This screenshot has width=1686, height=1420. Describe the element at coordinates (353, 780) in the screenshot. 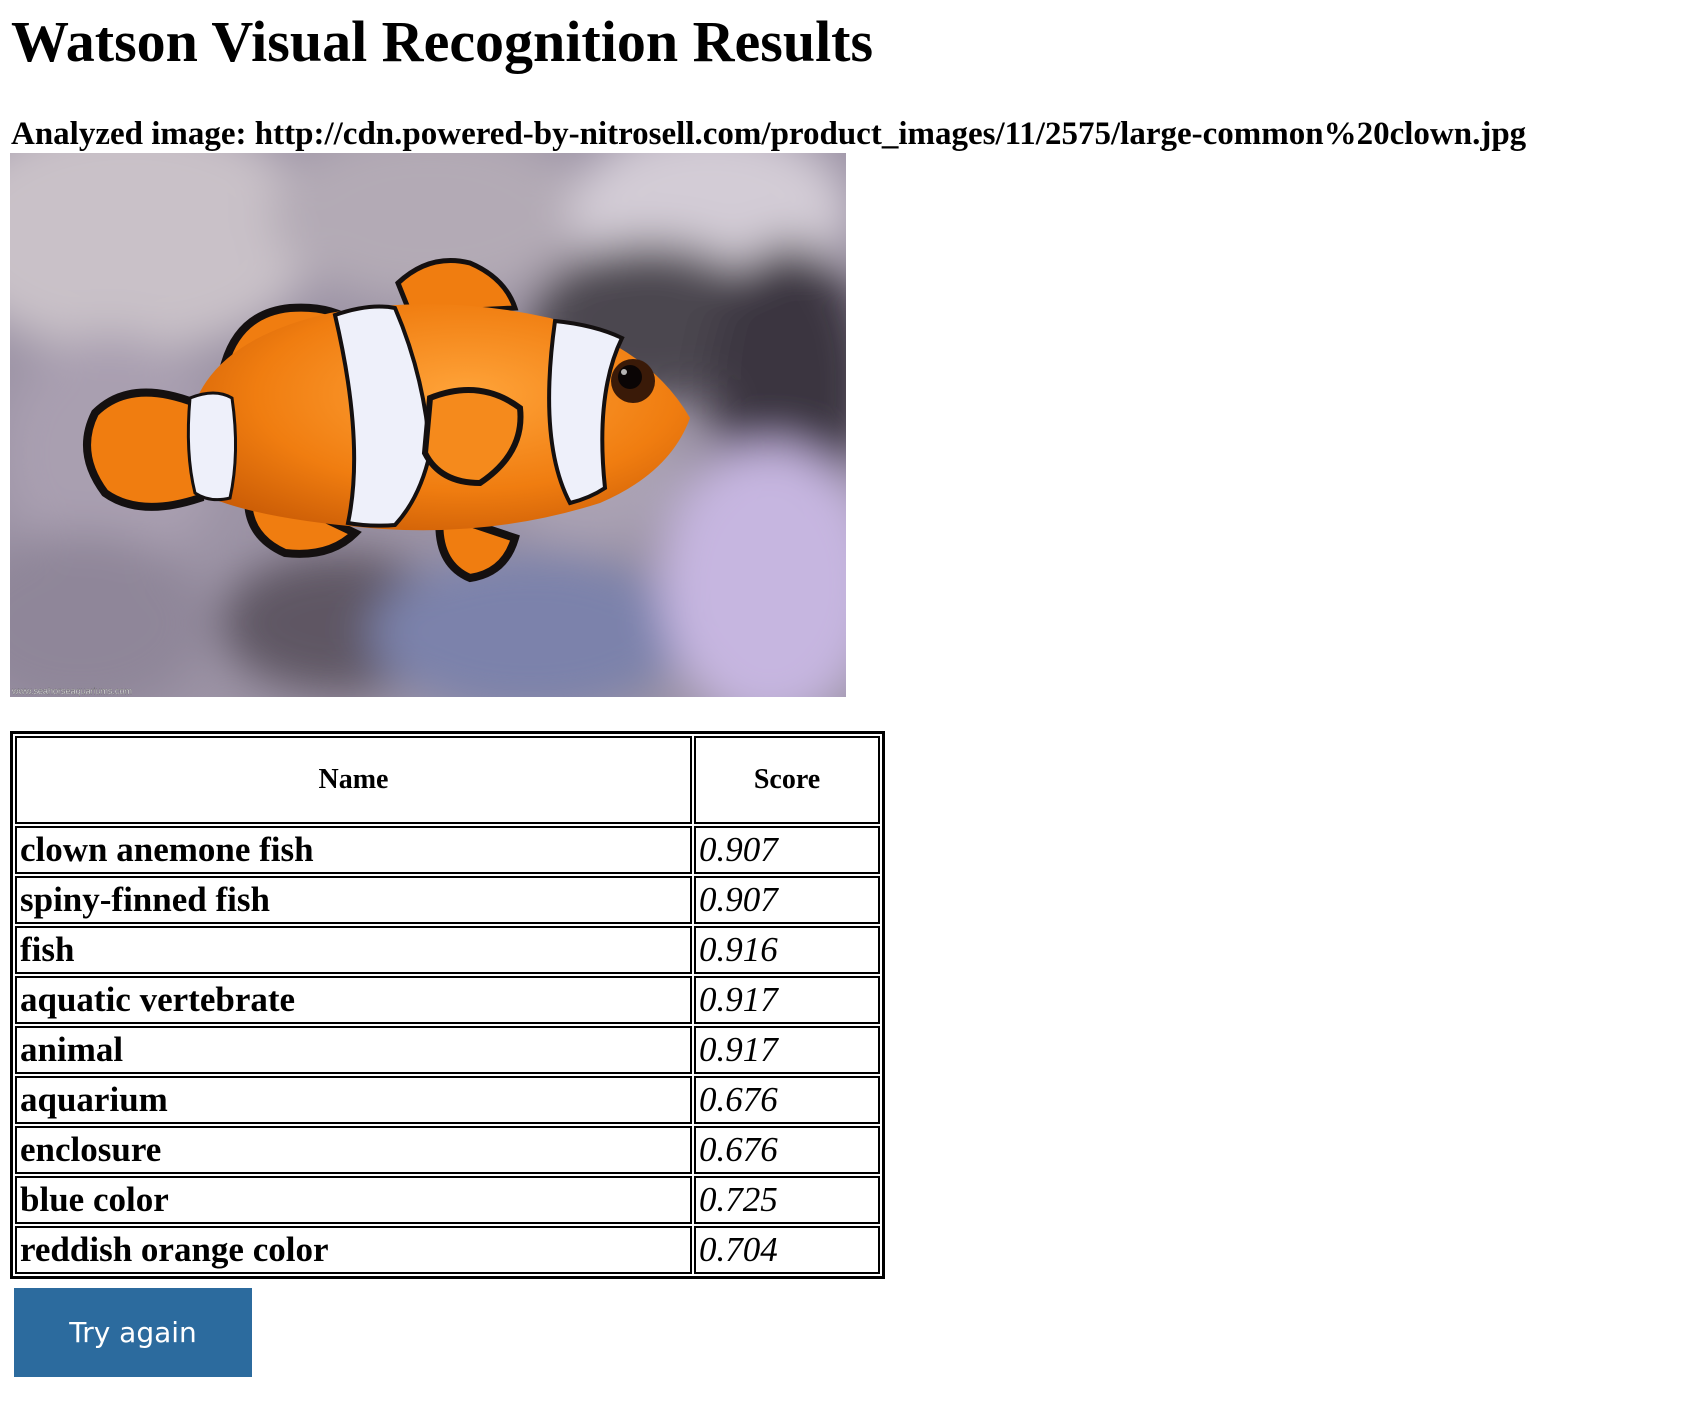

I see `column-header-name: Name` at that location.